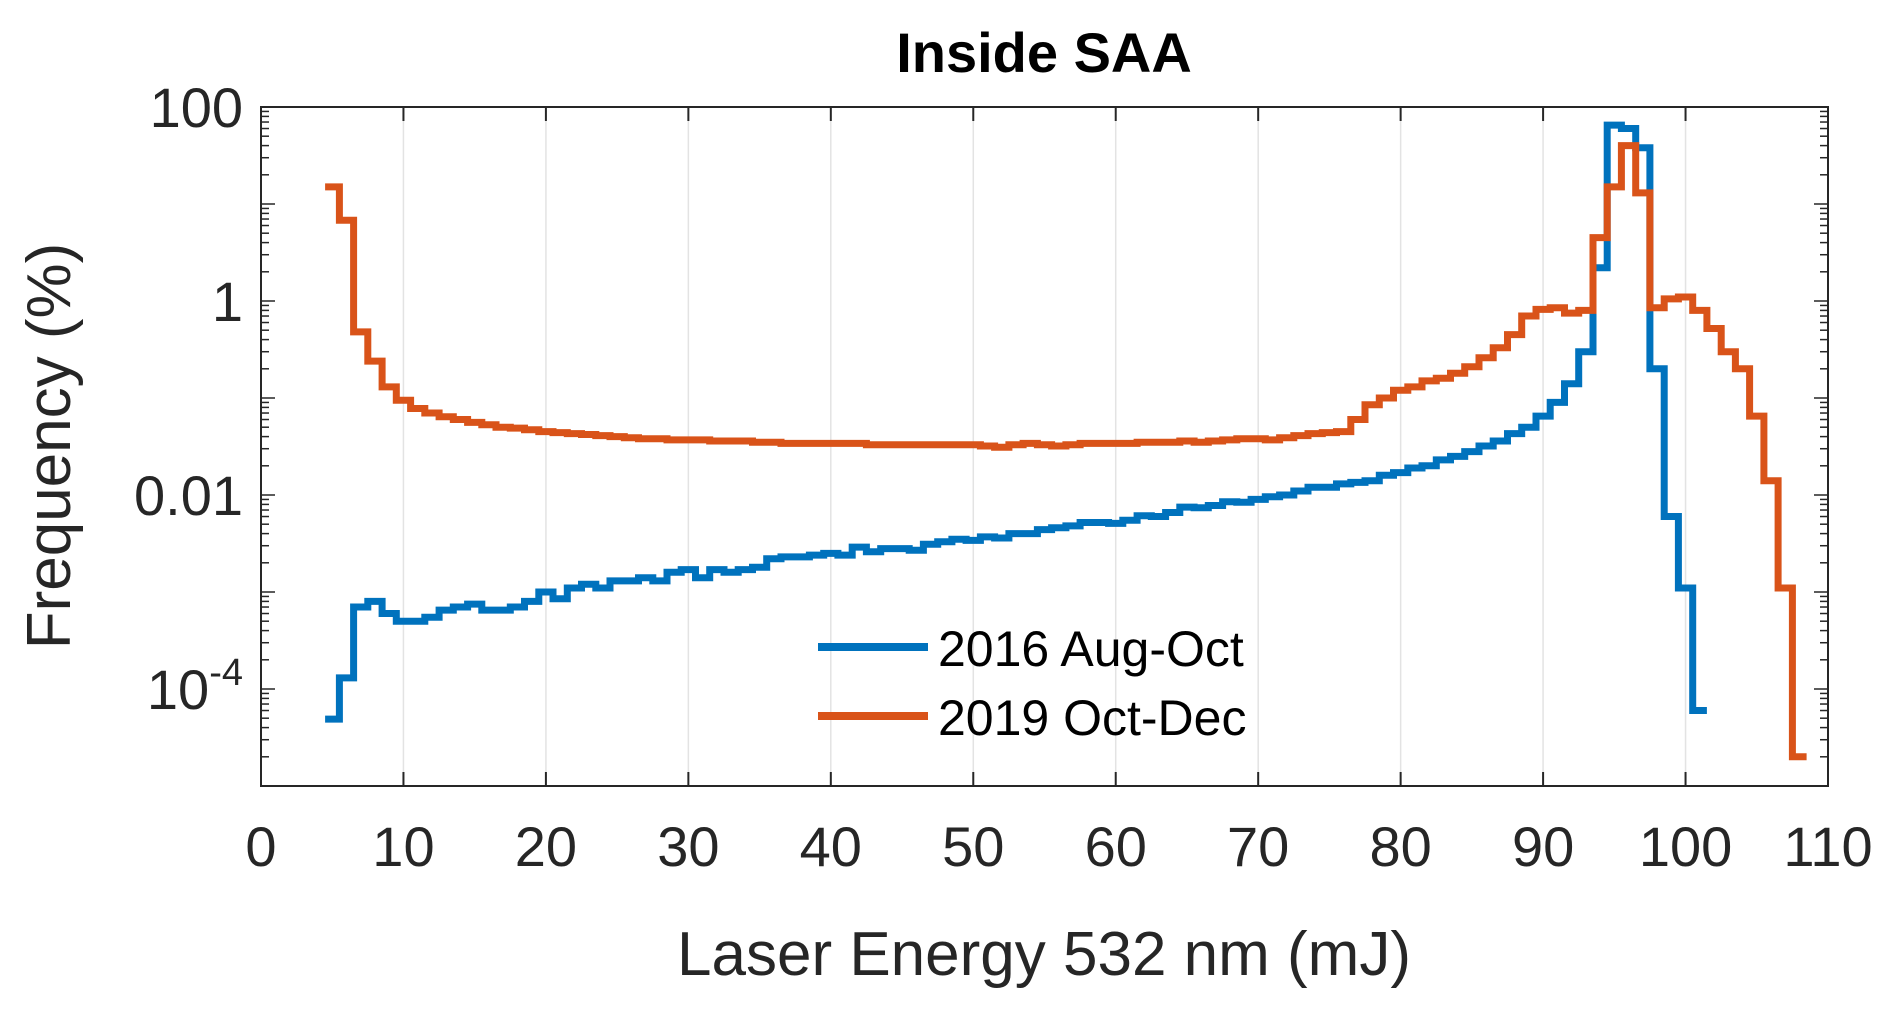  What do you see at coordinates (1543, 846) in the screenshot?
I see `x-tick-label: 90` at bounding box center [1543, 846].